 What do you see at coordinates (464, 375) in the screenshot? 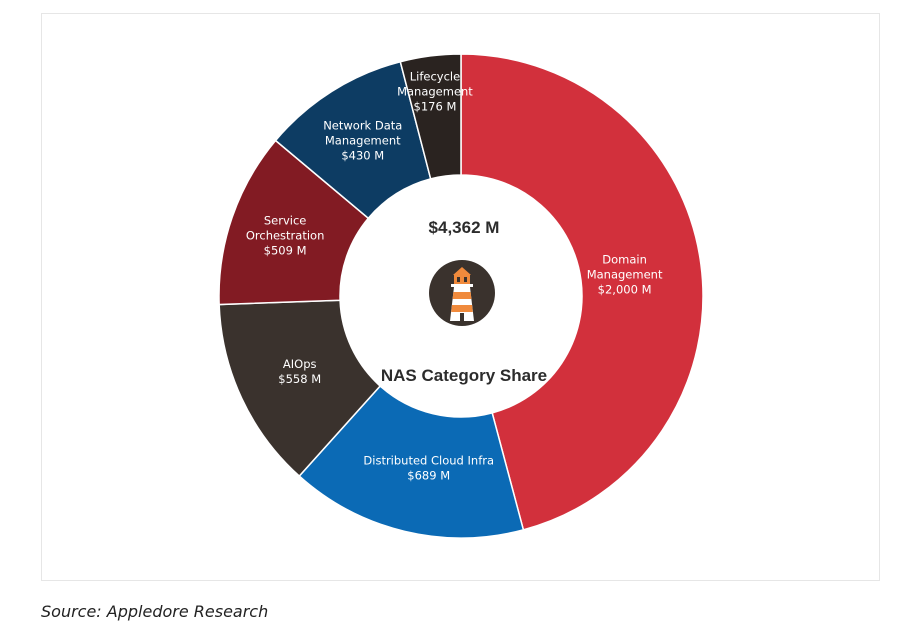
I see `center-title: NAS Category Share` at bounding box center [464, 375].